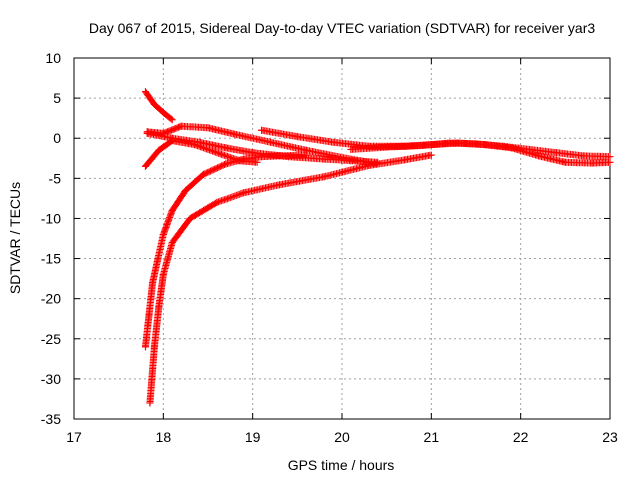 The height and width of the screenshot is (480, 640). What do you see at coordinates (53, 58) in the screenshot?
I see `y-tick-label: 10` at bounding box center [53, 58].